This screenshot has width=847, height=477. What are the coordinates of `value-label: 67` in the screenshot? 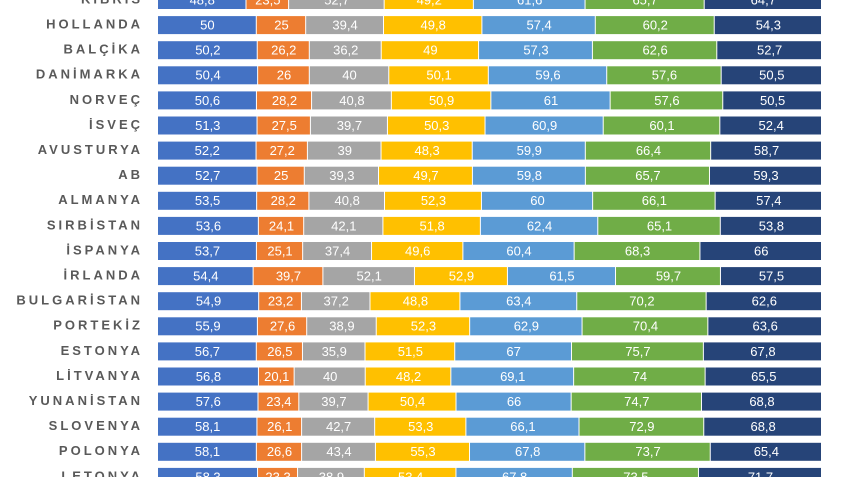 It's located at (513, 351).